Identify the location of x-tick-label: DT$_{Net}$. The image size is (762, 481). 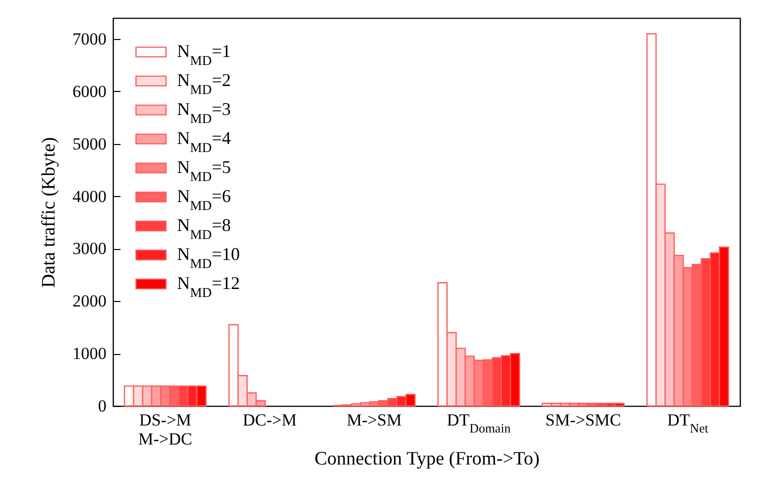
(688, 423).